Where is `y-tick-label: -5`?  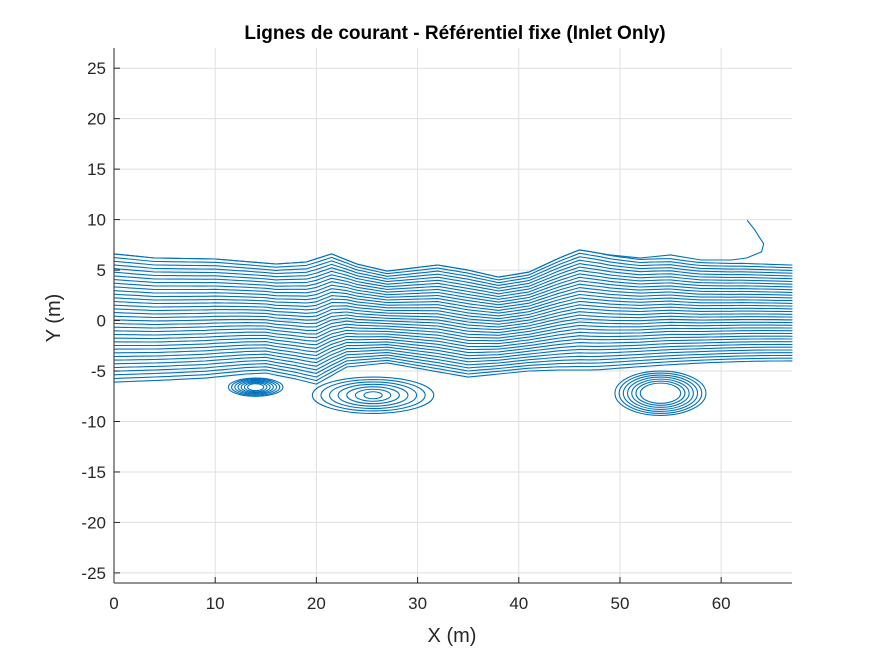
y-tick-label: -5 is located at coordinates (98, 371).